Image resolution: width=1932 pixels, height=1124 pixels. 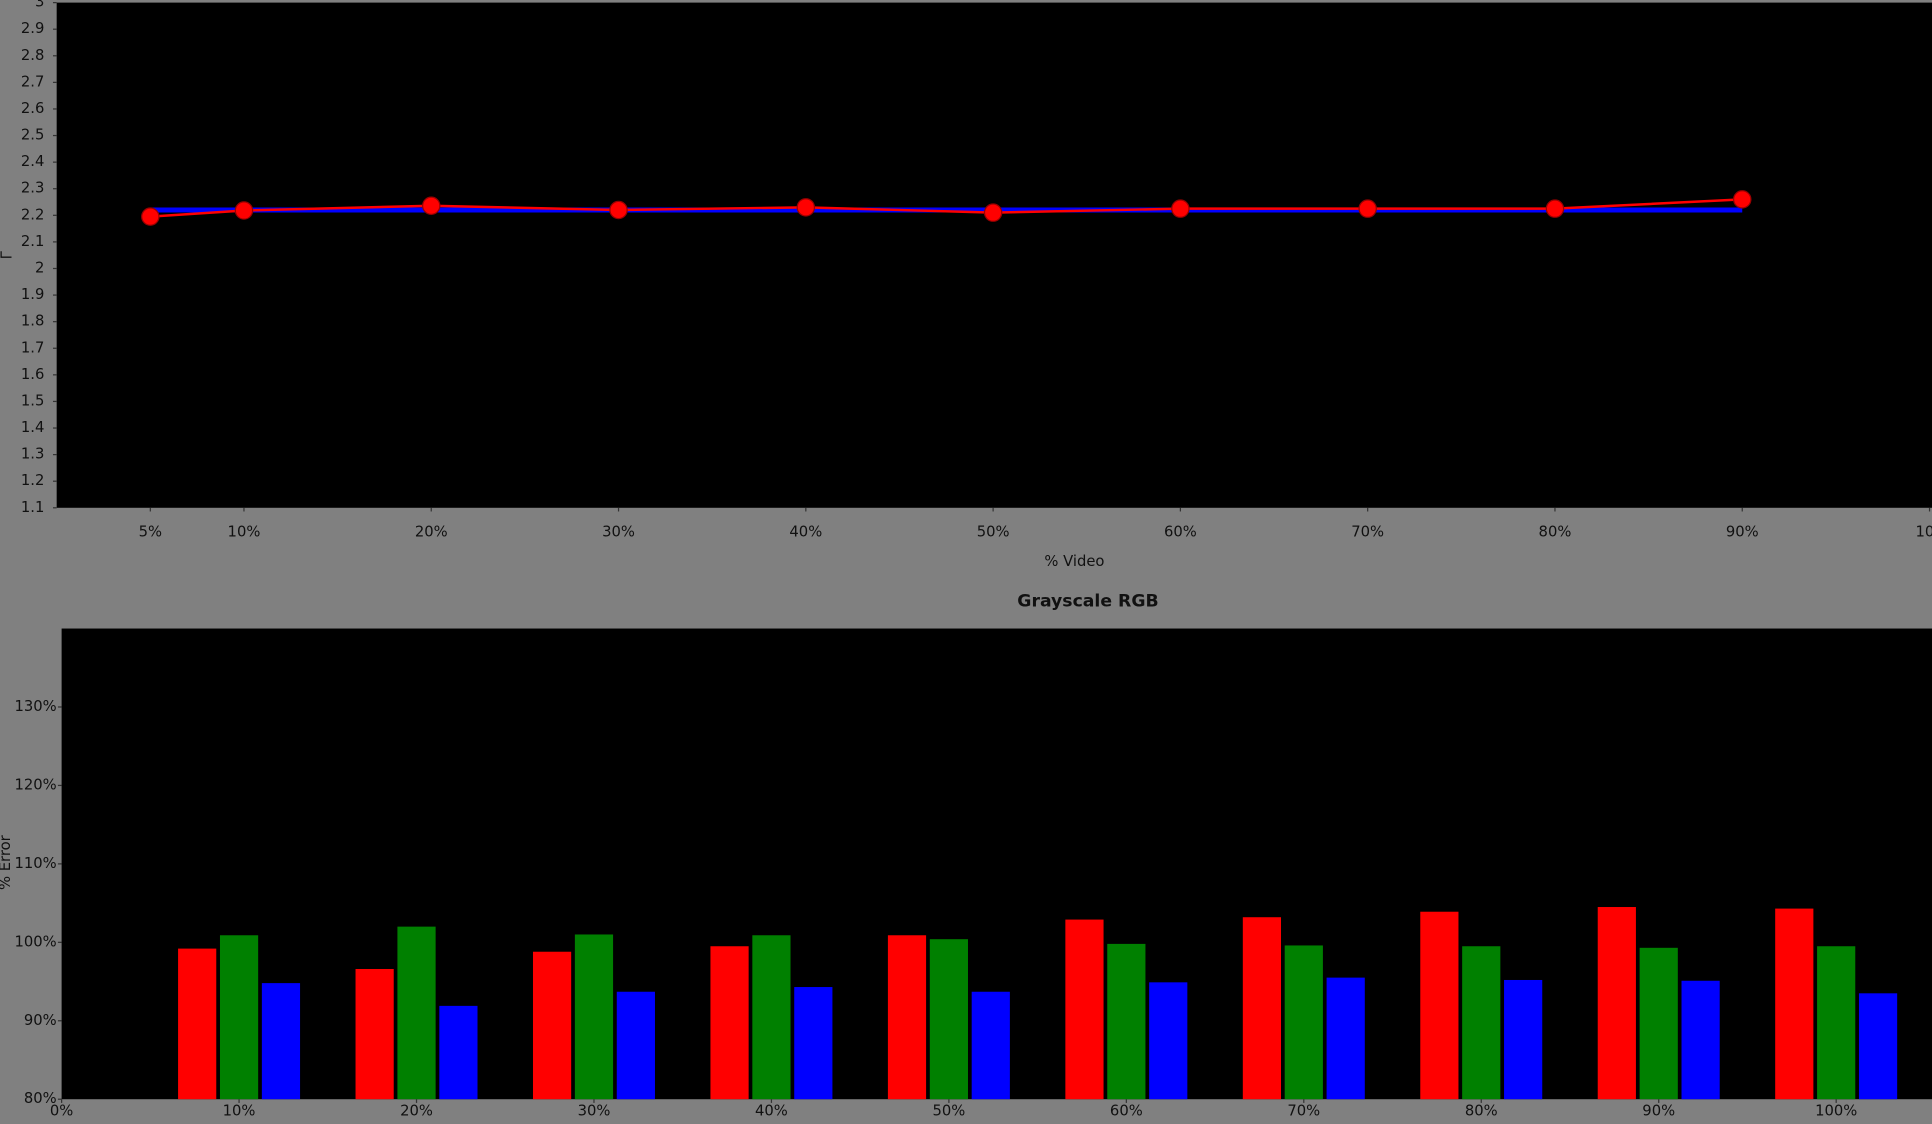 I want to click on chart-title: Grayscale RGB, so click(x=1087, y=601).